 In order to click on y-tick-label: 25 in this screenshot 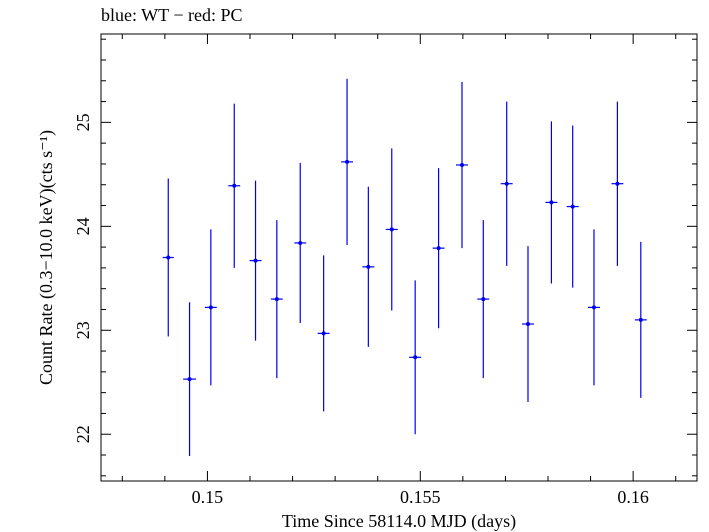, I will do `click(83, 122)`.